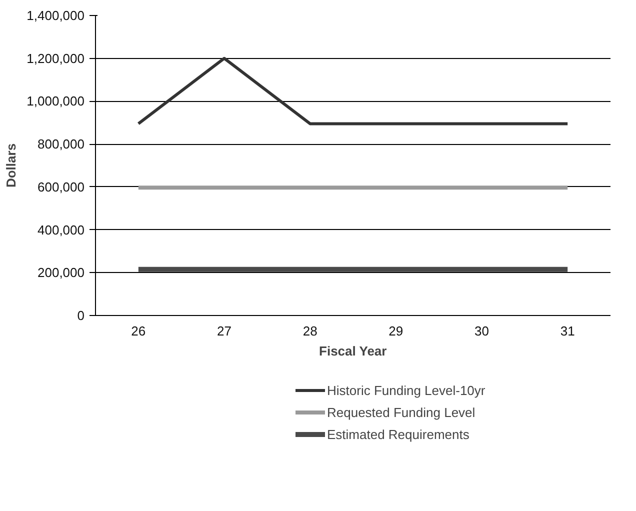 The width and height of the screenshot is (636, 511). What do you see at coordinates (61, 272) in the screenshot?
I see `y-tick-label: 200,000` at bounding box center [61, 272].